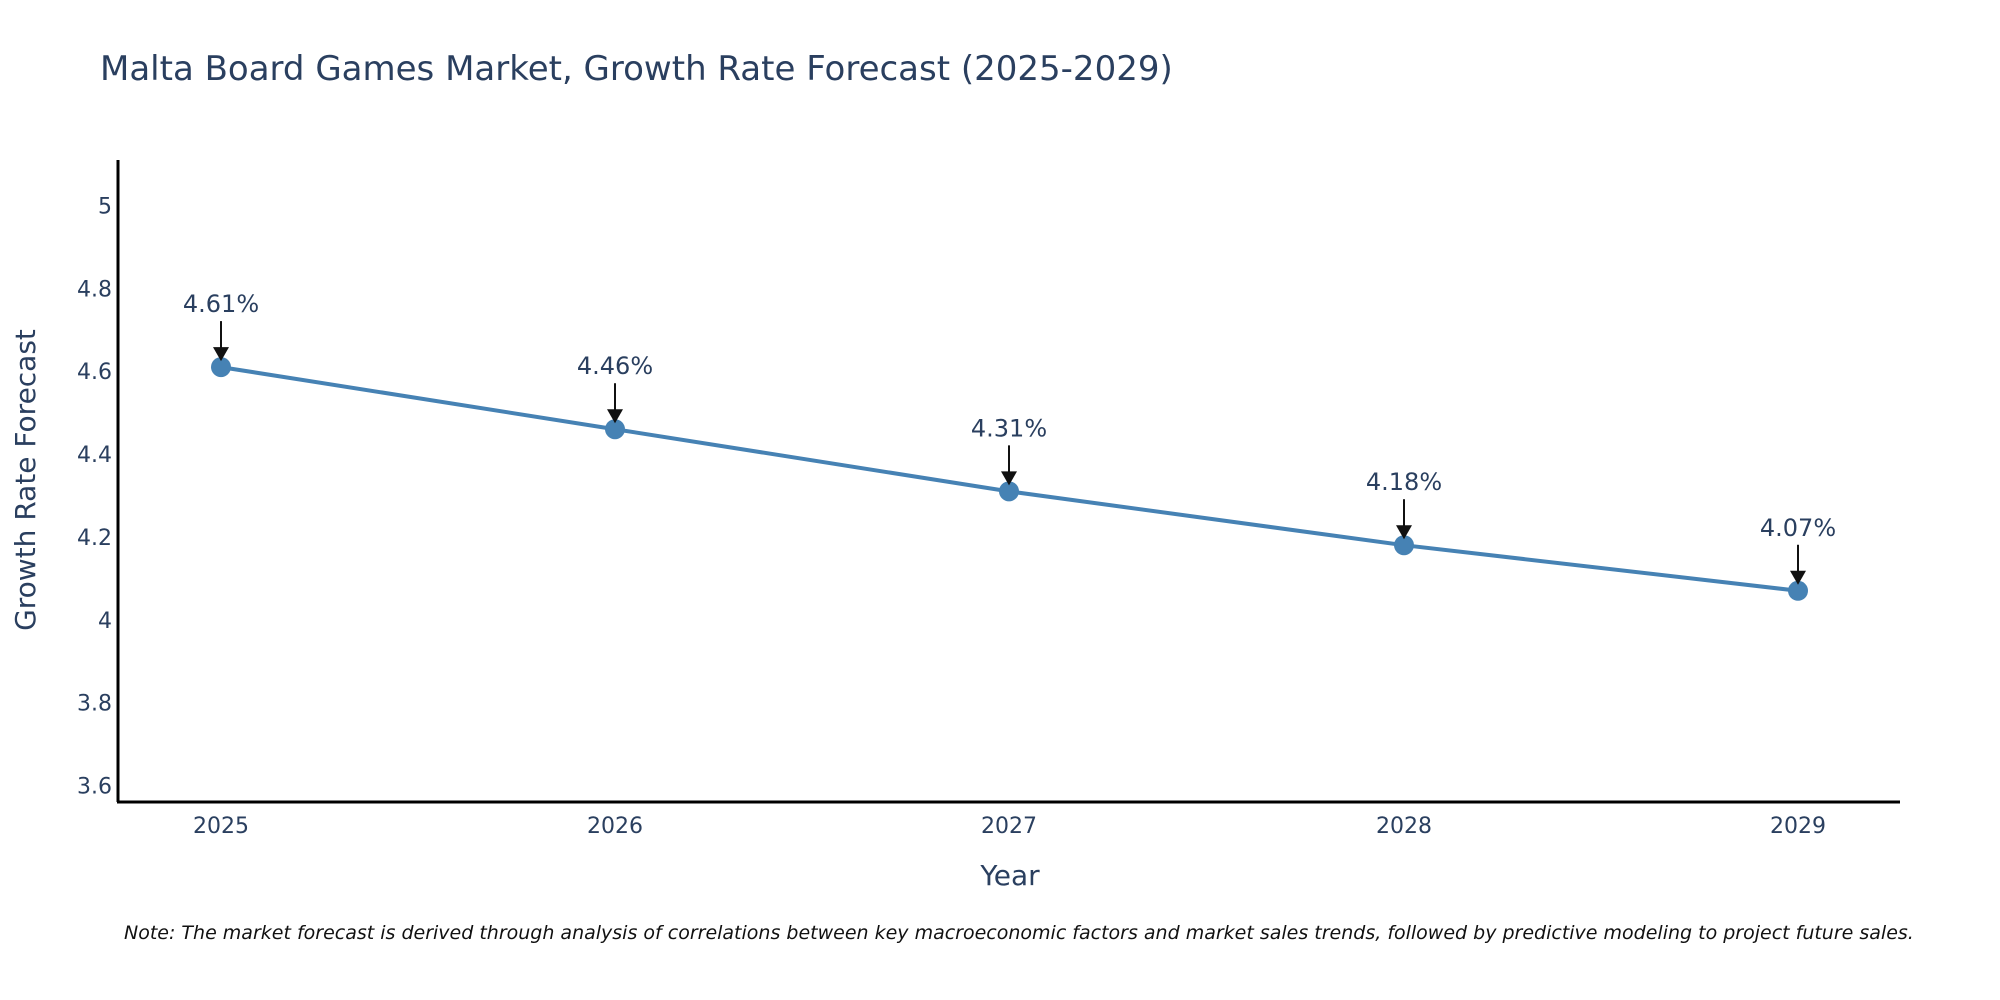 Image resolution: width=2000 pixels, height=1000 pixels. Describe the element at coordinates (615, 366) in the screenshot. I see `data-label: 4.46%` at that location.